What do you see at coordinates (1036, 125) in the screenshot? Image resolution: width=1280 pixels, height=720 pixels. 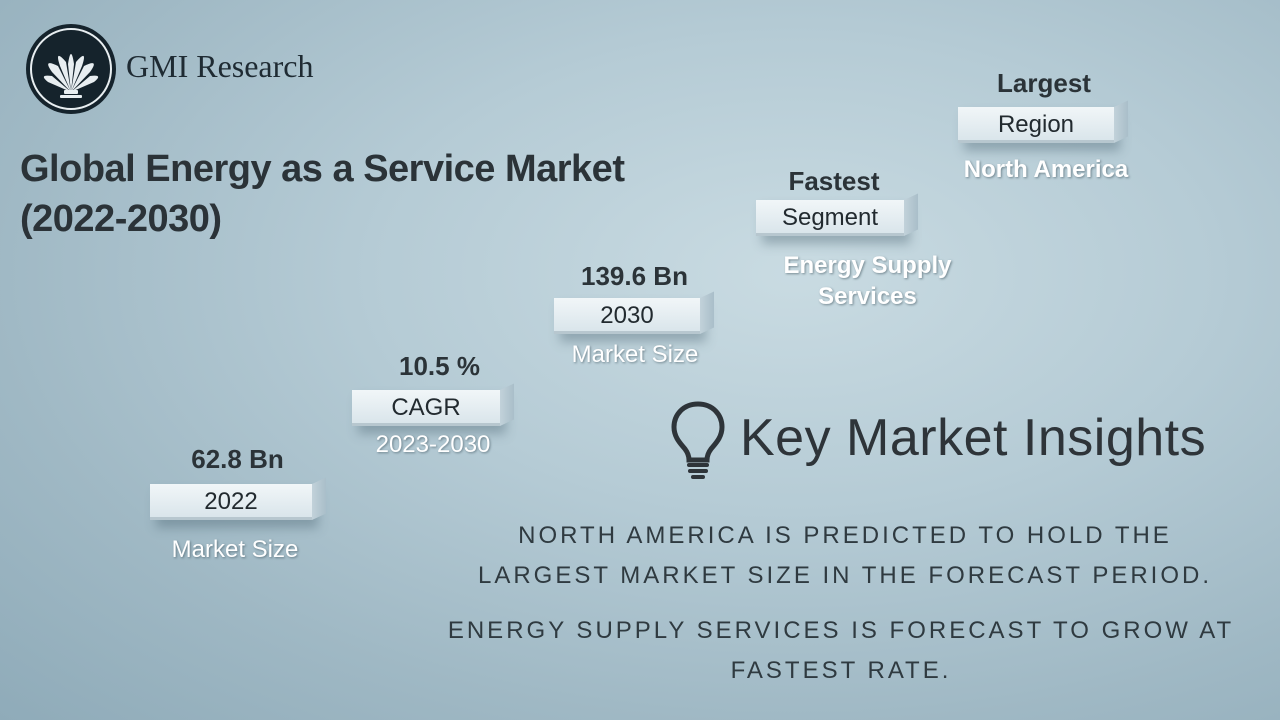 I see `step-region-plate: Region` at bounding box center [1036, 125].